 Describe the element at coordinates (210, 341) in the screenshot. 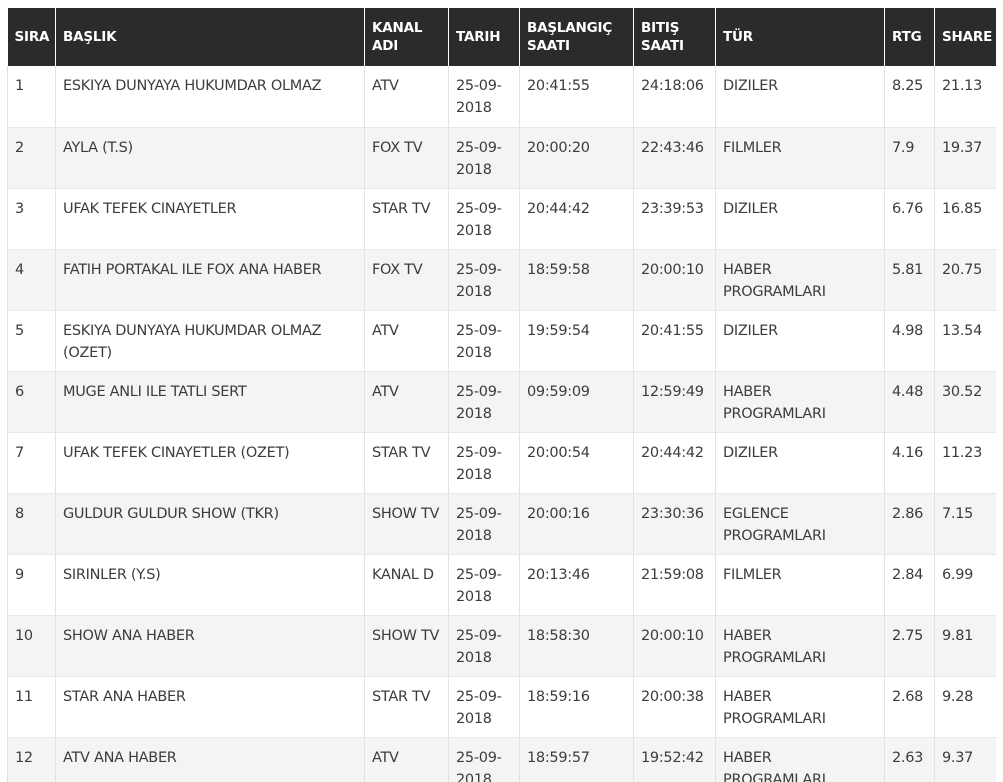

I see `cell-baslik: ESKIYA DUNYAYA HUKUMDAR OLMAZ (OZET)` at that location.